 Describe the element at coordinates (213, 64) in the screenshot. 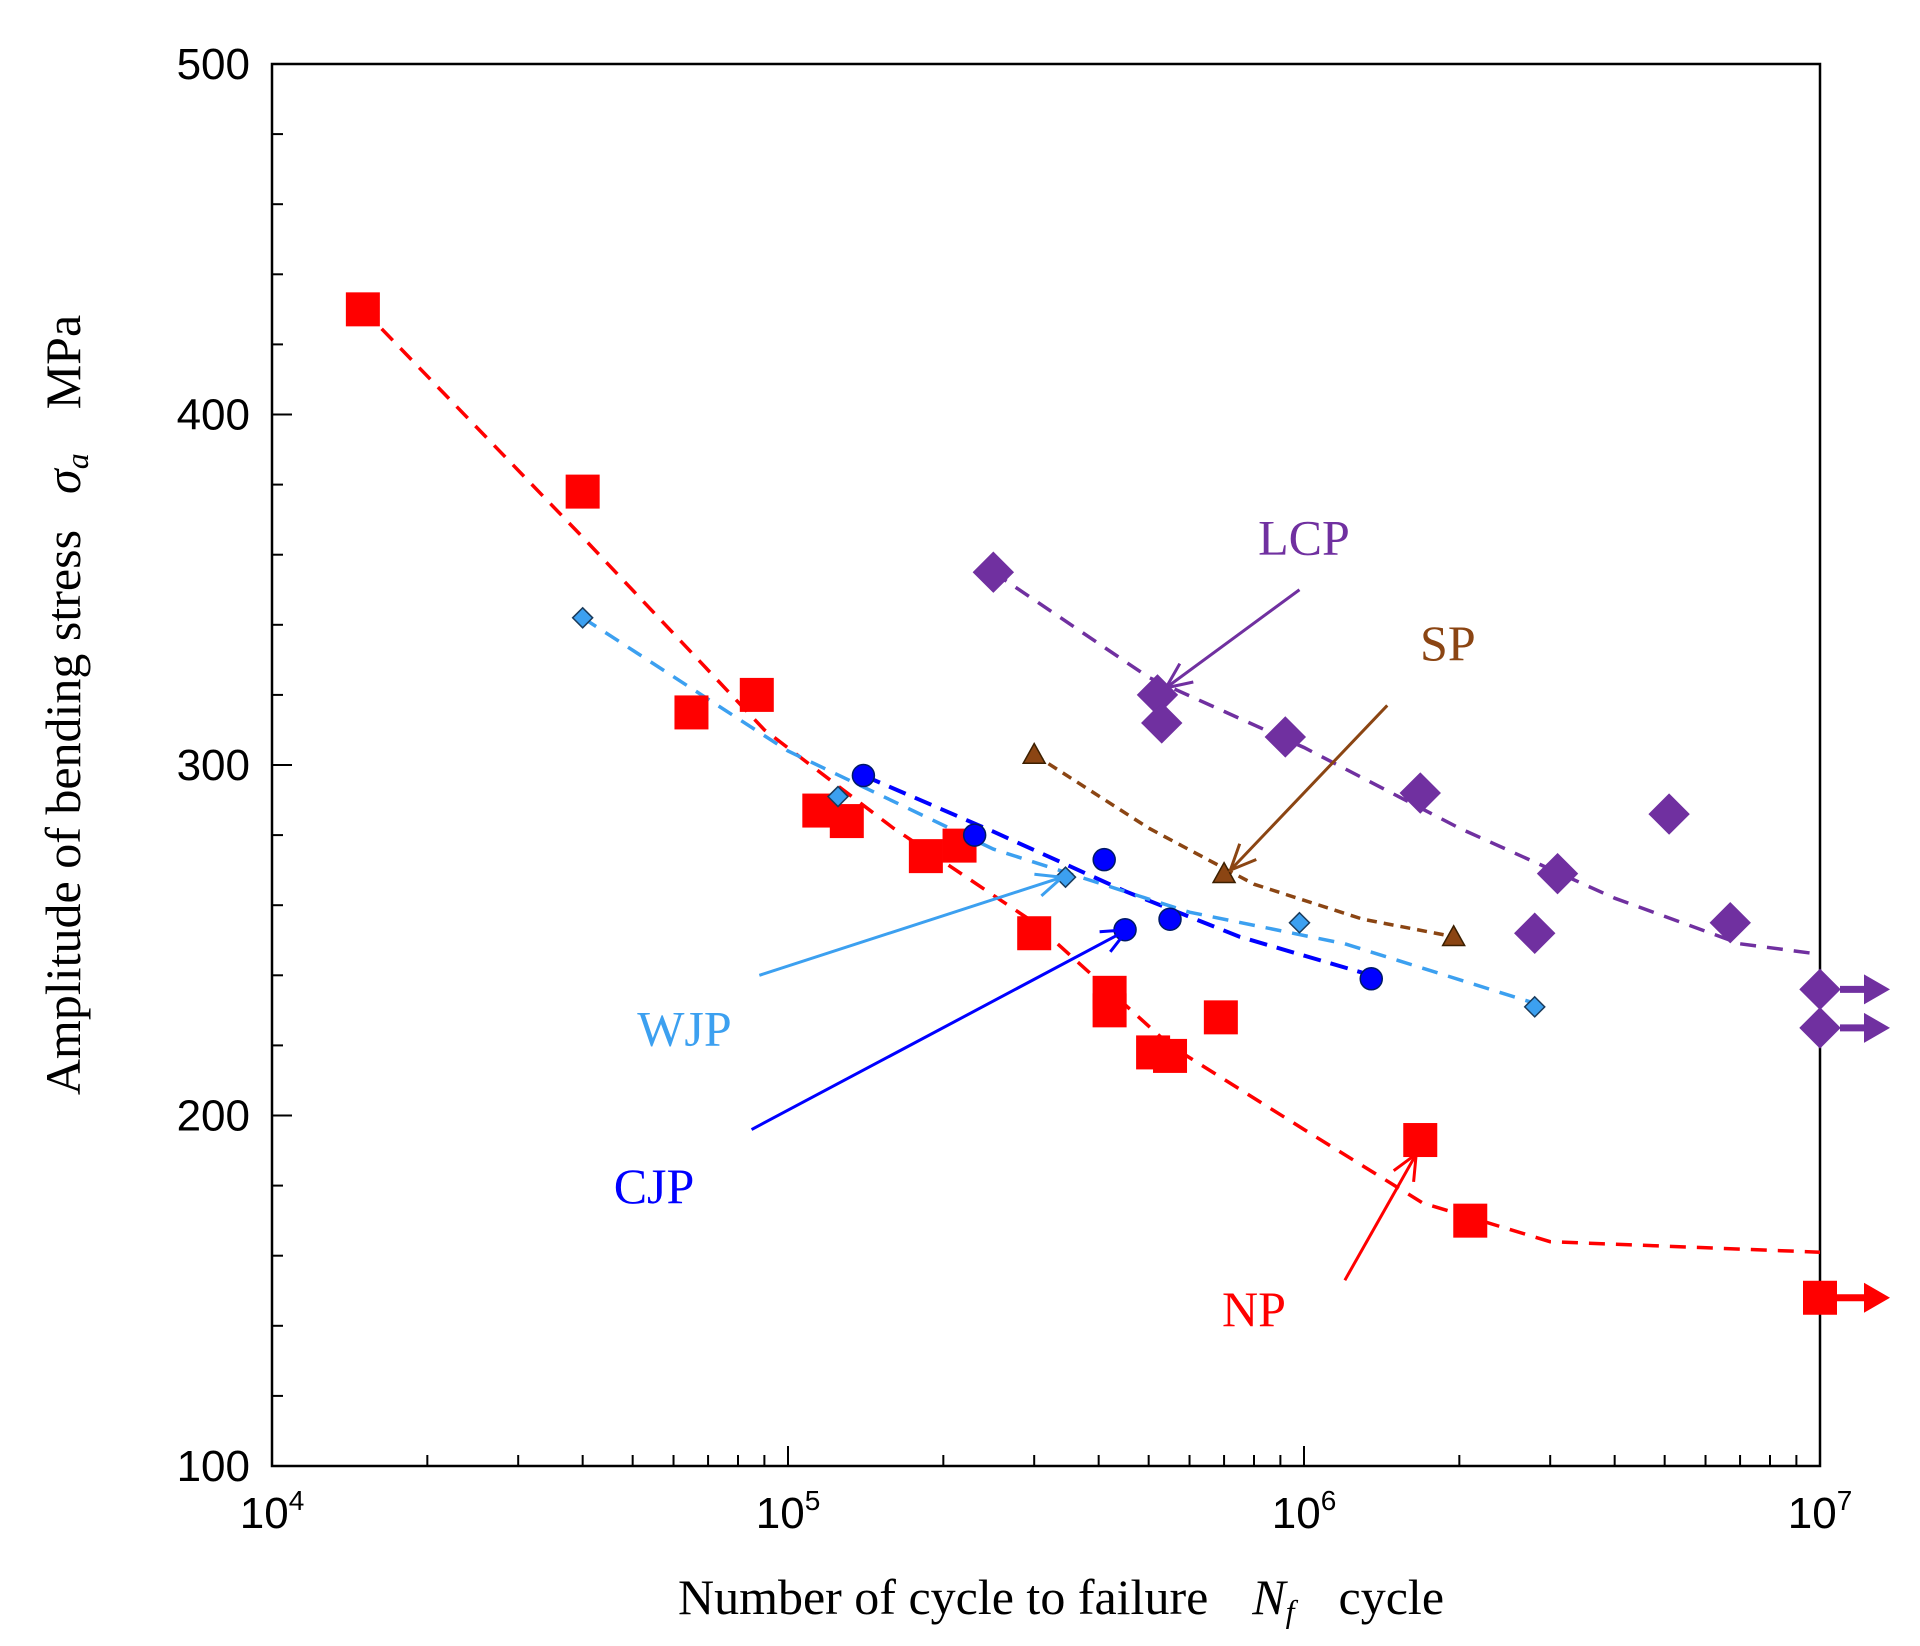

I see `y-tick-label: 500` at that location.